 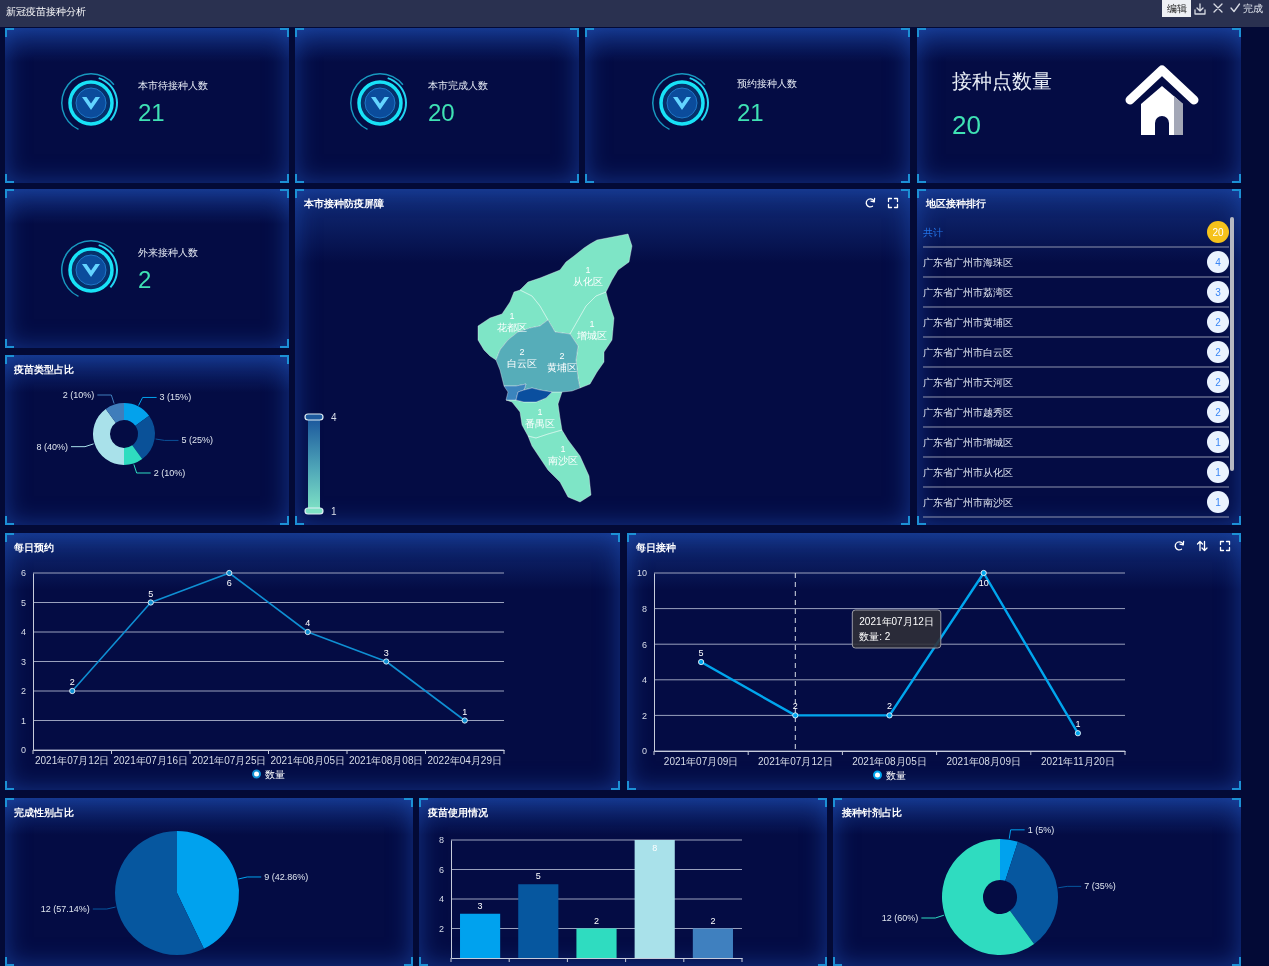 I want to click on category-label: 白云区, so click(x=522, y=363).